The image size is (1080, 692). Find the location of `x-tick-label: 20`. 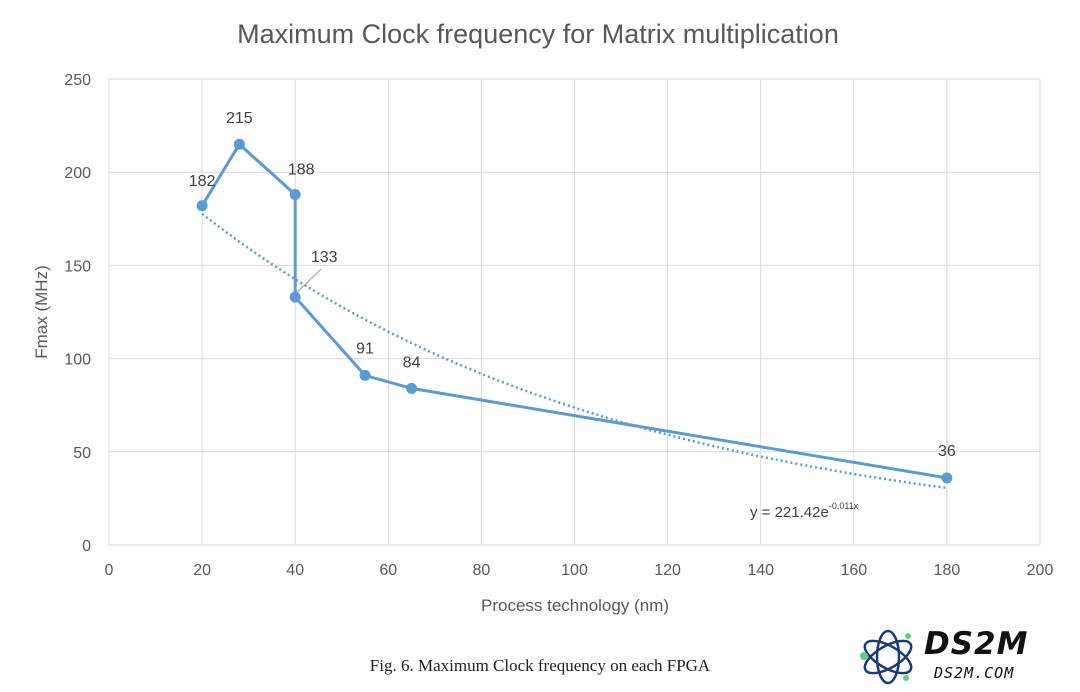

x-tick-label: 20 is located at coordinates (202, 570).